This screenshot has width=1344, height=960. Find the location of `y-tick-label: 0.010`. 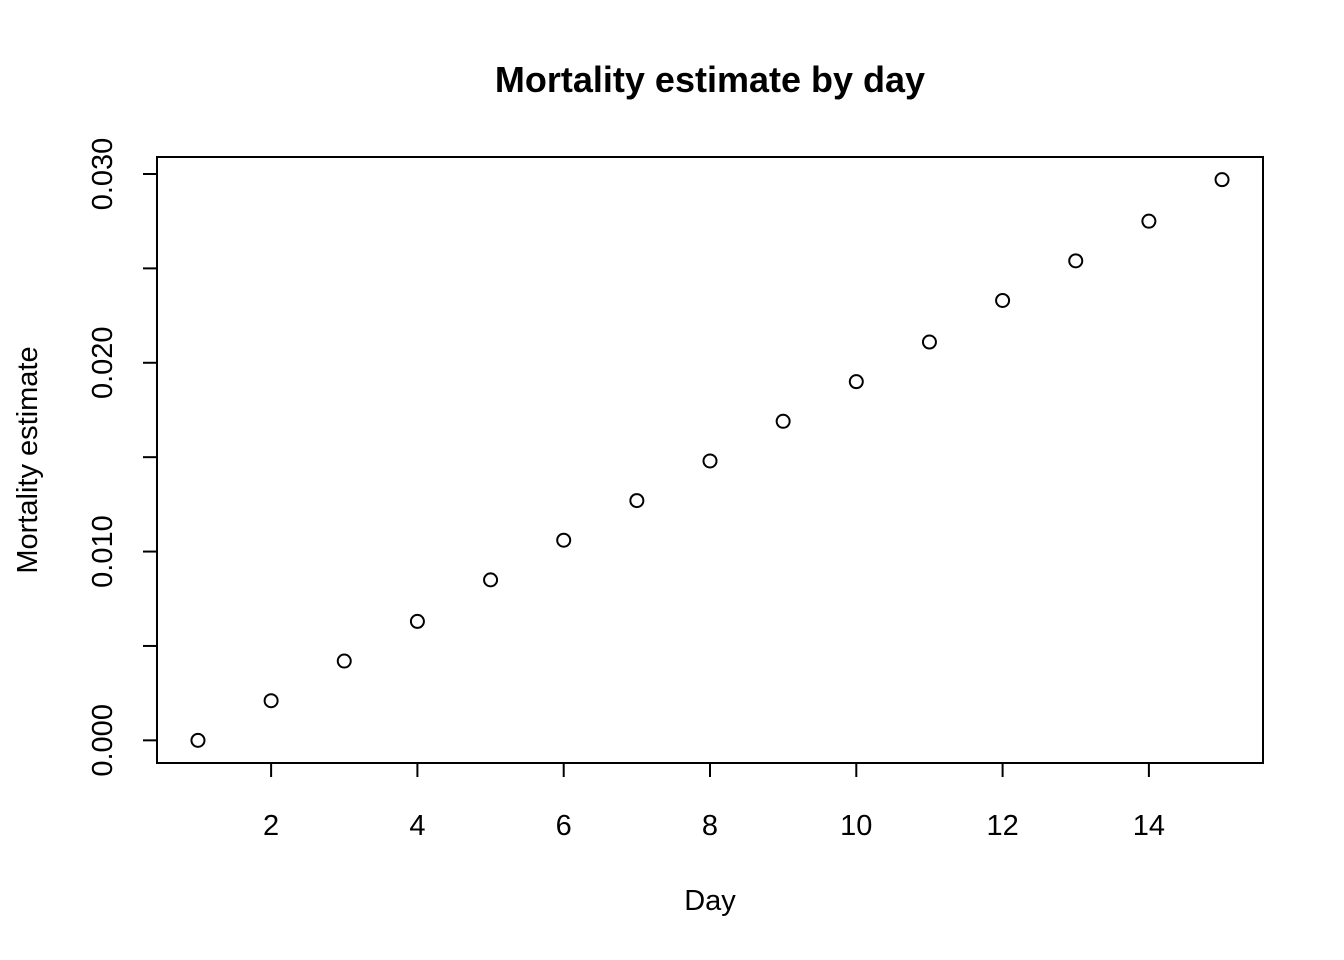

y-tick-label: 0.010 is located at coordinates (103, 551).